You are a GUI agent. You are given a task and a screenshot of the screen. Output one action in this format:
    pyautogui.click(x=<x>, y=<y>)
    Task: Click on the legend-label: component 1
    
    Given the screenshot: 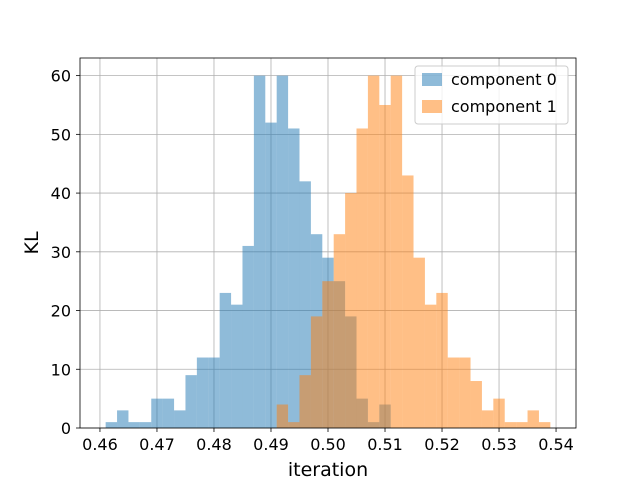 What is the action you would take?
    pyautogui.click(x=504, y=106)
    